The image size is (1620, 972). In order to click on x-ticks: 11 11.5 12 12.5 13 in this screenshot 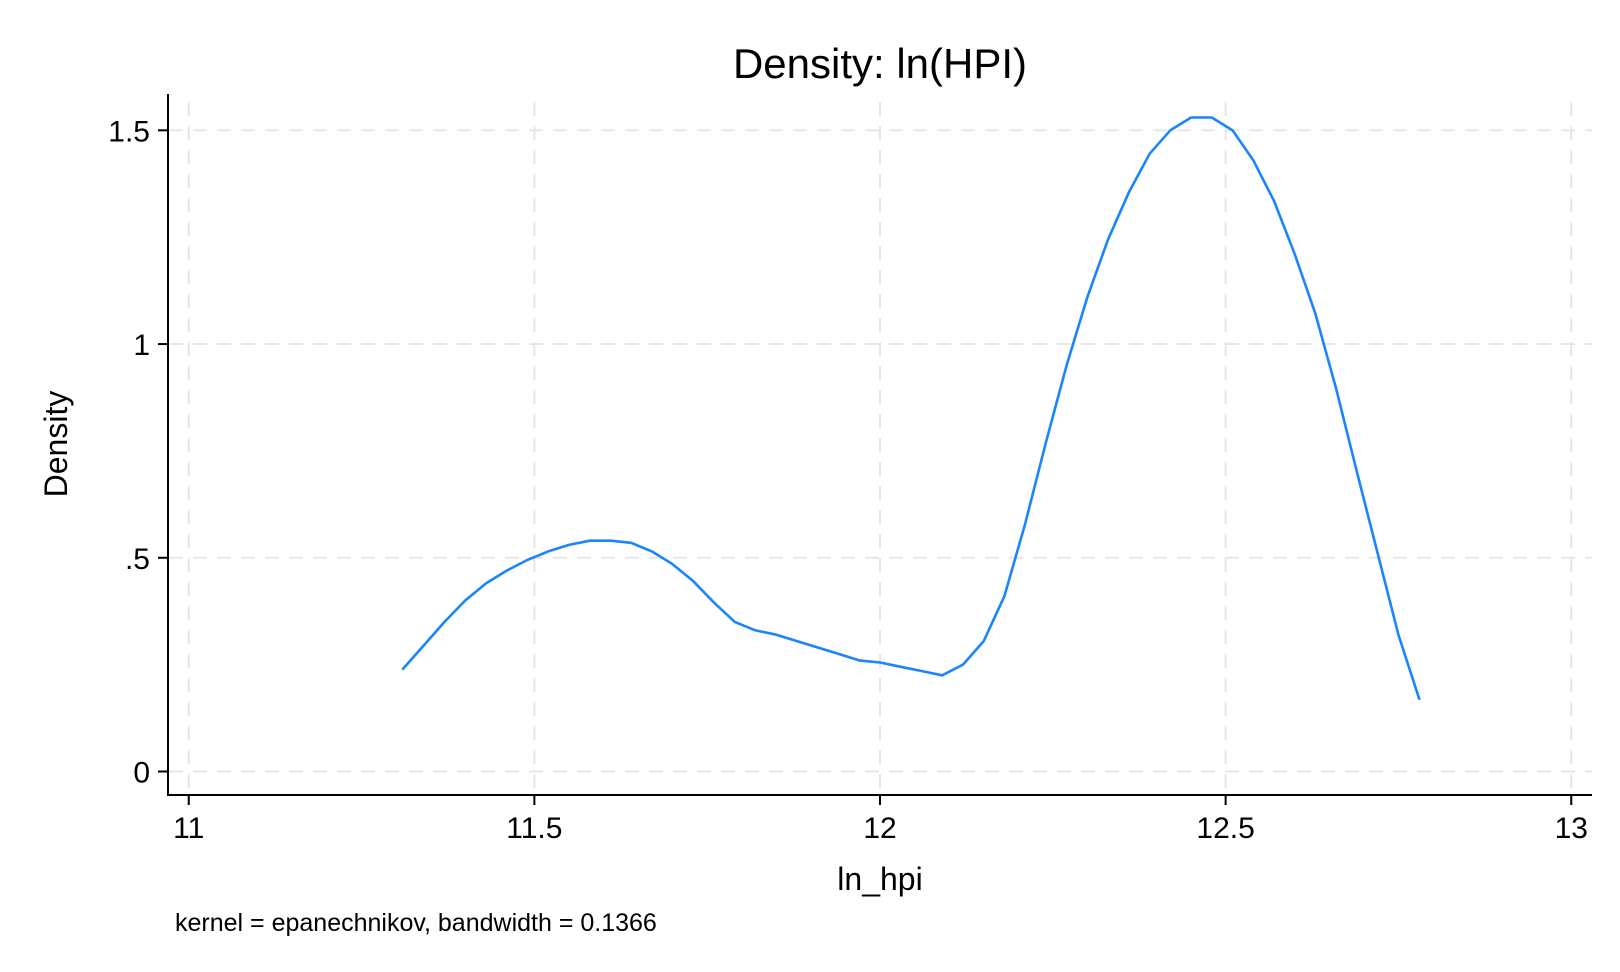, I will do `click(880, 820)`.